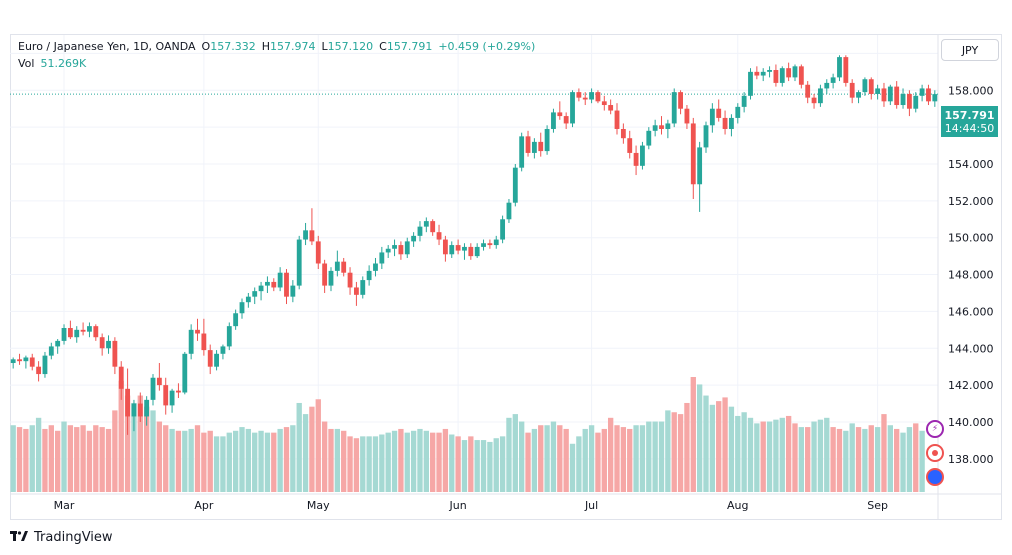  I want to click on tradingview-logo: TradingView, so click(61, 537).